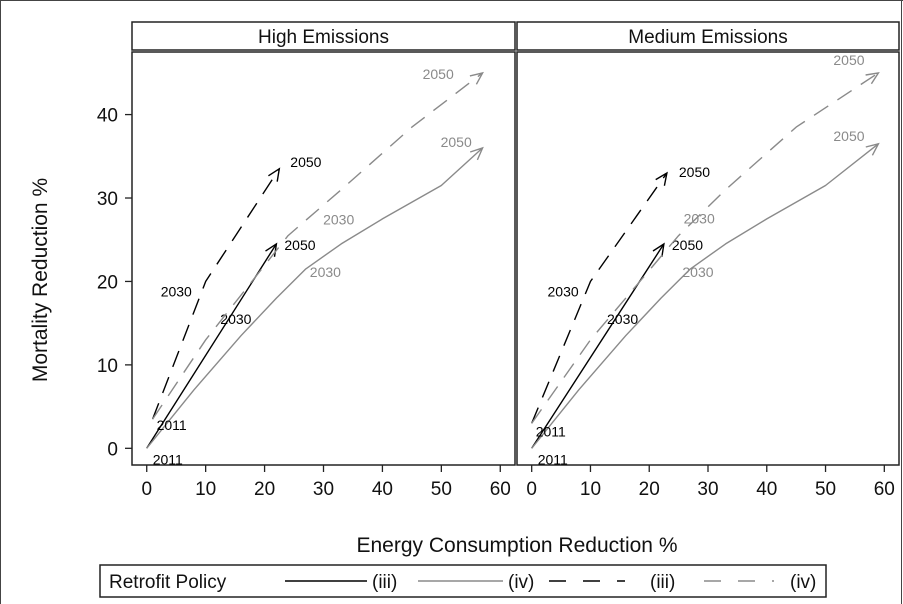 This screenshot has height=604, width=903. What do you see at coordinates (107, 282) in the screenshot?
I see `y-tick-label: 20` at bounding box center [107, 282].